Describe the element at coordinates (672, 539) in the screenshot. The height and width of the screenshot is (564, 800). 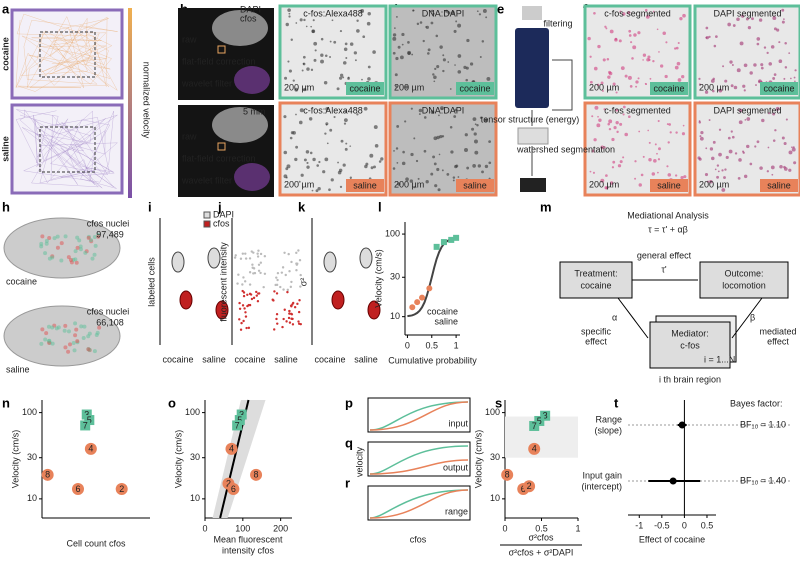
I see `axis-label: Effect of cocaine` at that location.